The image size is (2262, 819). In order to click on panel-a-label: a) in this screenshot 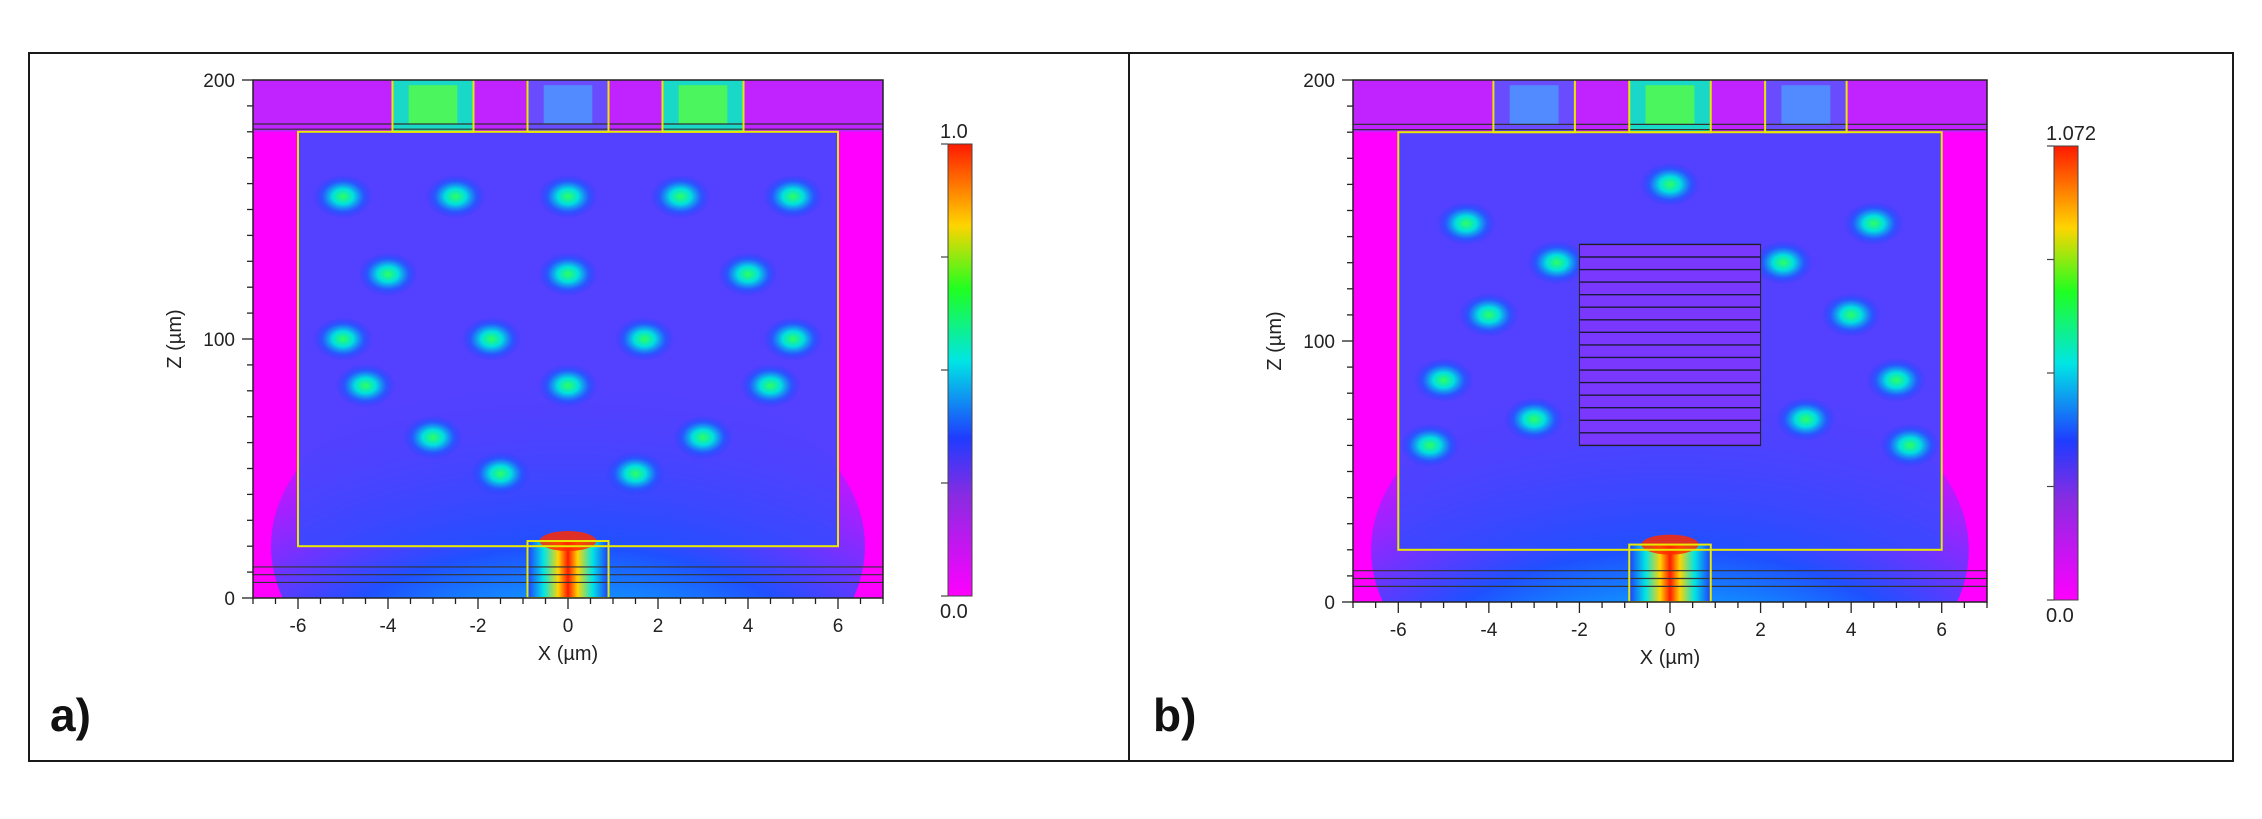, I will do `click(70, 715)`.